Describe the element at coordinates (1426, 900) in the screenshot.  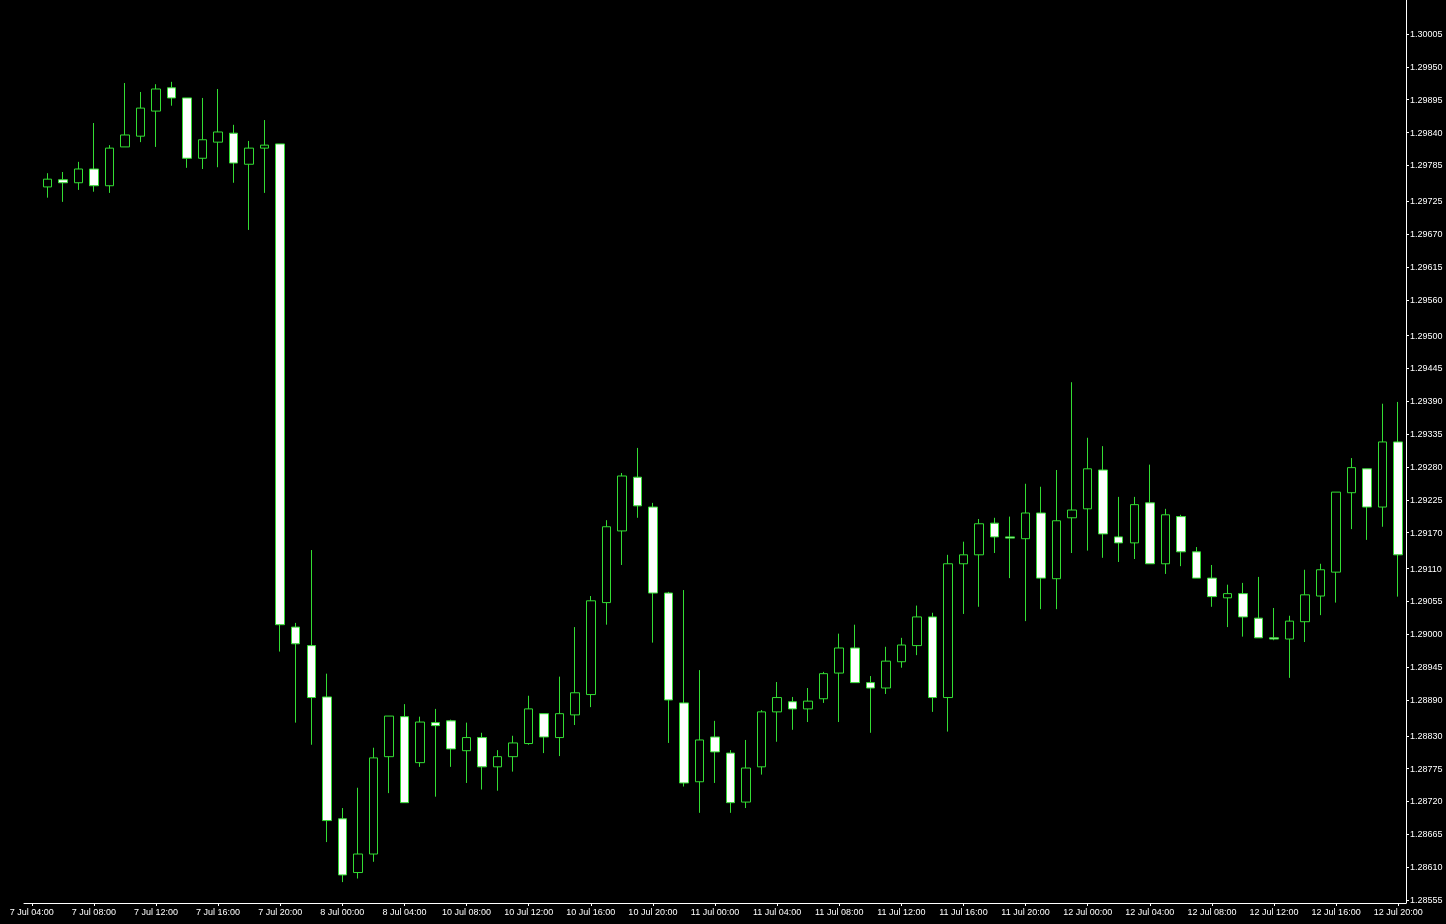
I see `y-tick-label: 1.28555` at that location.